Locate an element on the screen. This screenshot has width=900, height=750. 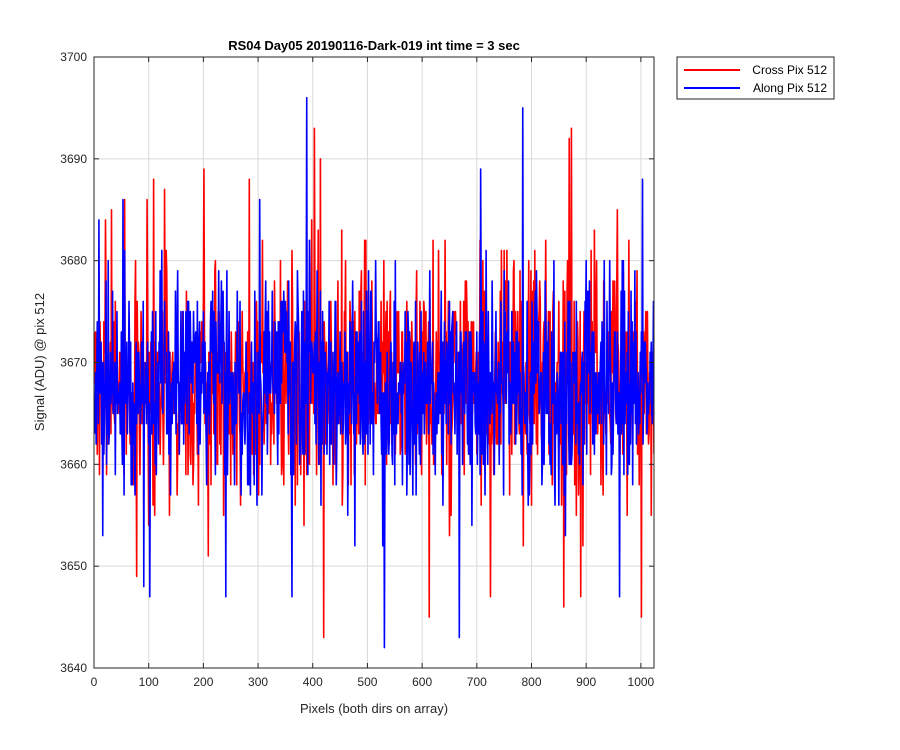
x-tick-label: 0 is located at coordinates (94, 682).